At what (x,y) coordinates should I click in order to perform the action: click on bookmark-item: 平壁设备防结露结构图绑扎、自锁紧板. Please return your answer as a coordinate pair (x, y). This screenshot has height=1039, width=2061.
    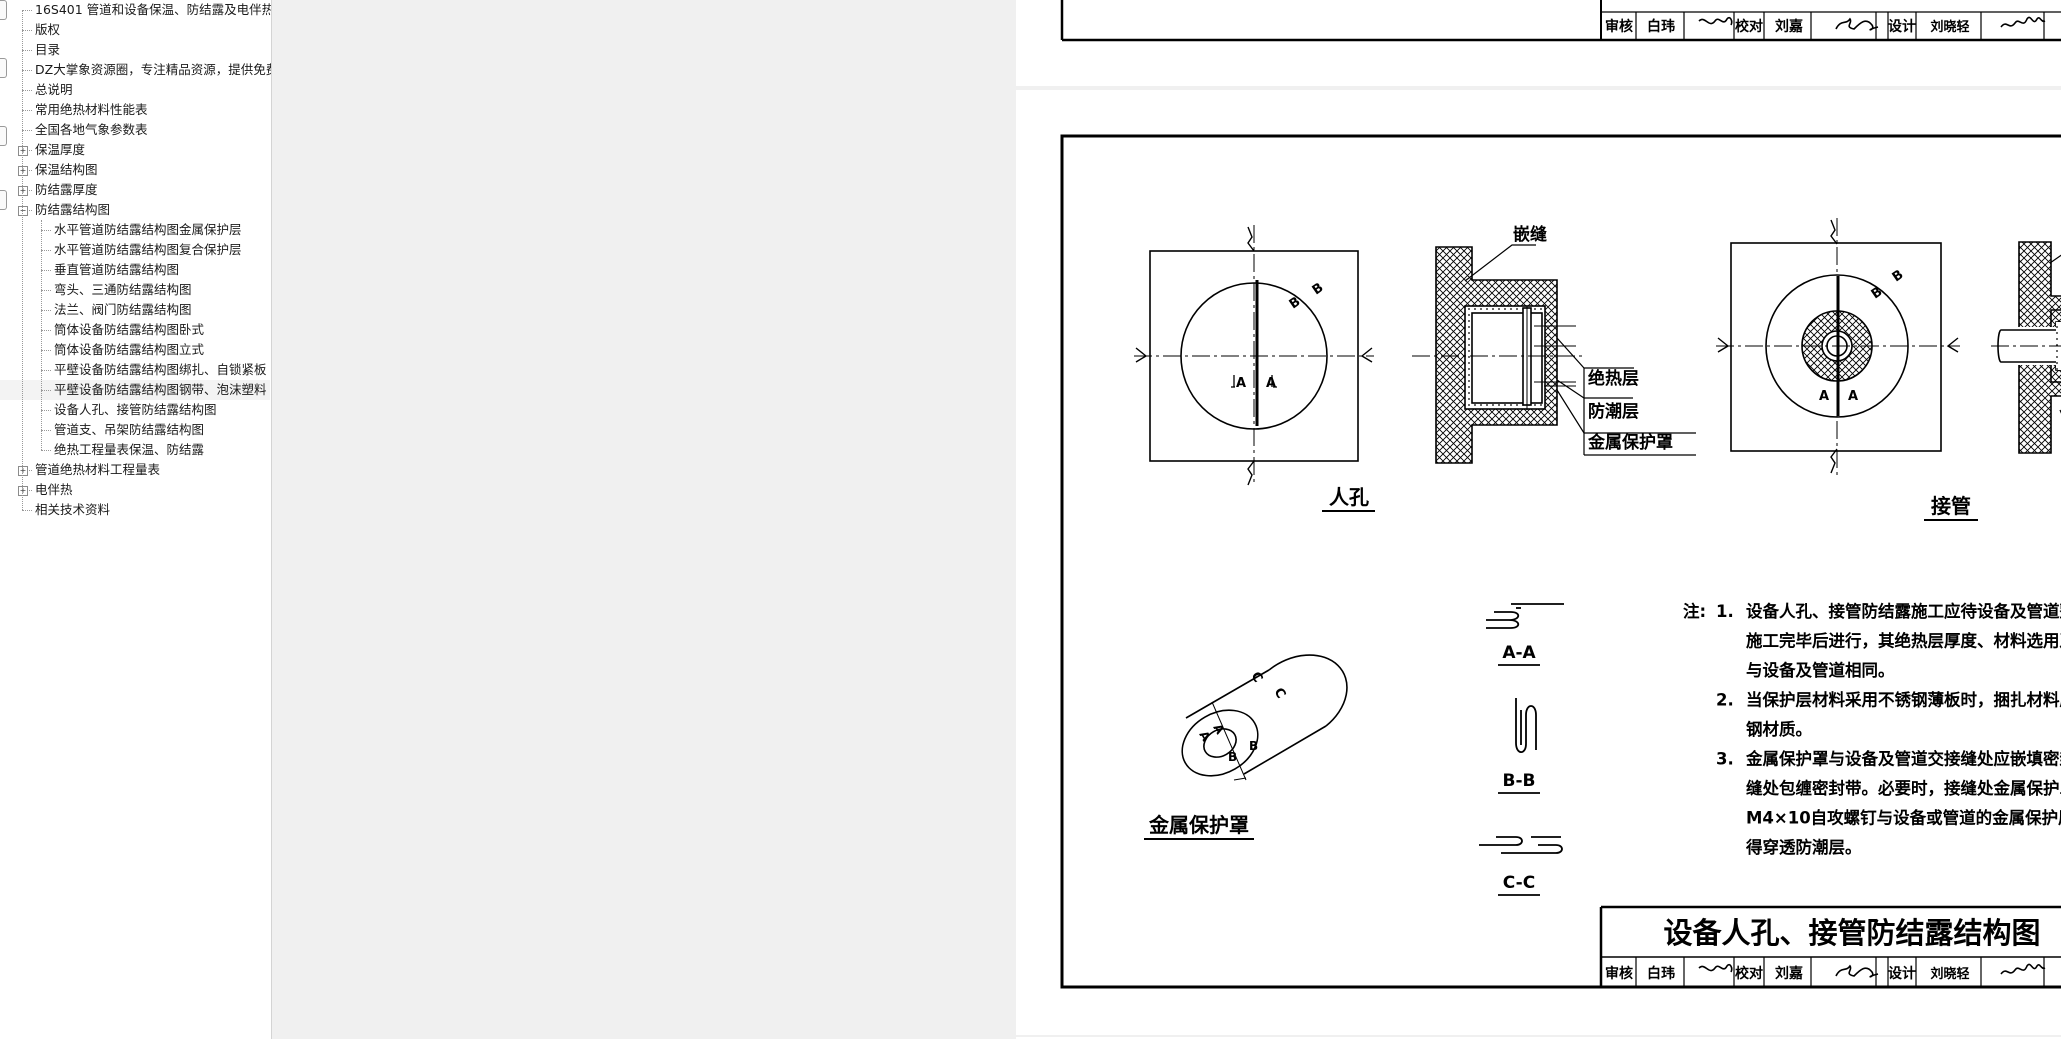
    Looking at the image, I should click on (135, 370).